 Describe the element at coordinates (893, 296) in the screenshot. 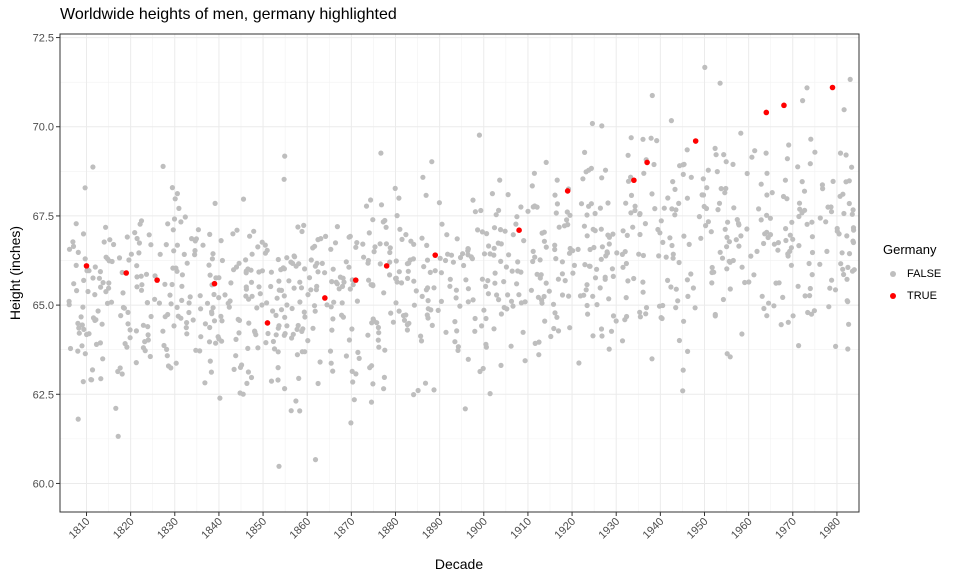

I see `legend-swatch-true` at that location.